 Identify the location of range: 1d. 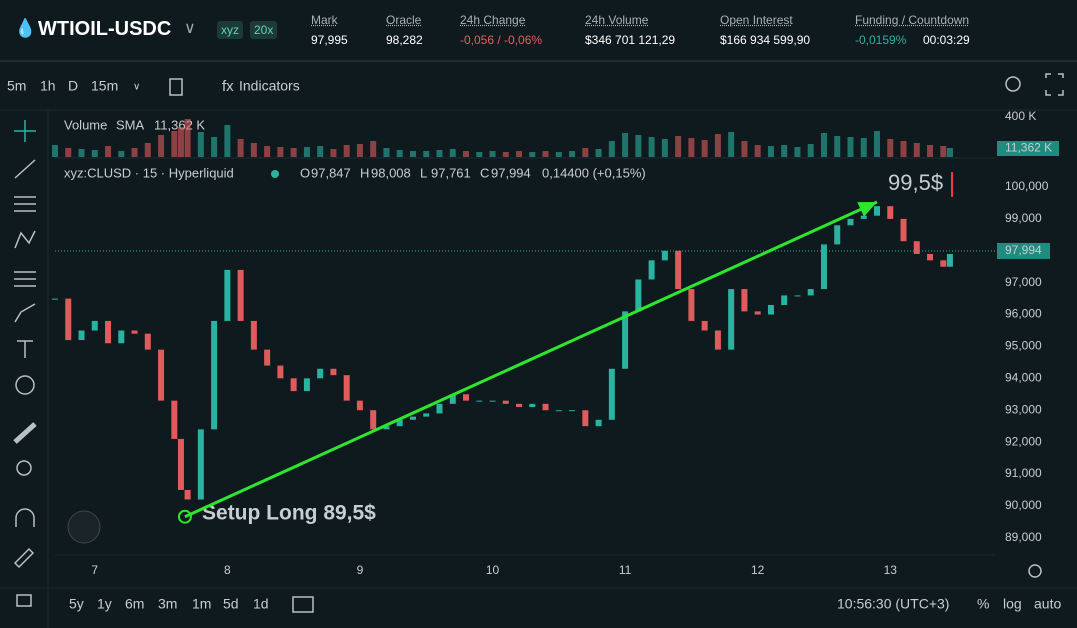
(261, 604).